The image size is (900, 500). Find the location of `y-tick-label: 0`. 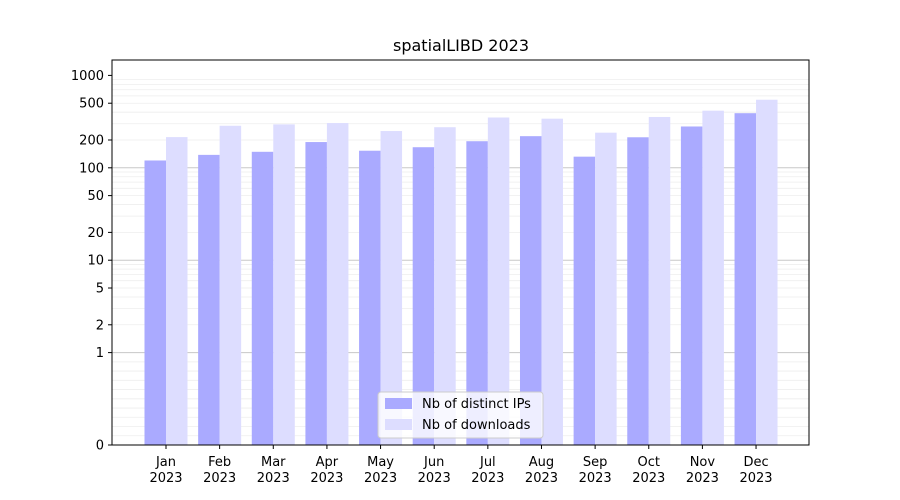

y-tick-label: 0 is located at coordinates (100, 446).